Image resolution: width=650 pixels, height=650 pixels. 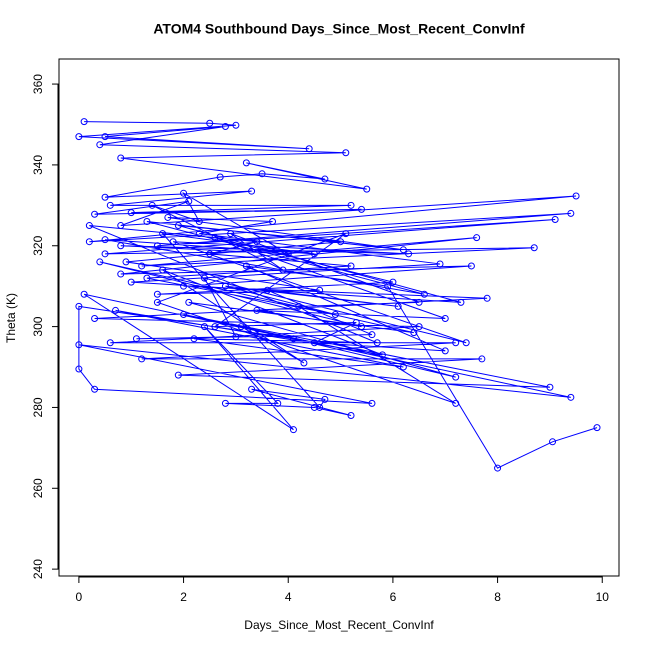 I want to click on x-tick-label: 8, so click(x=497, y=597).